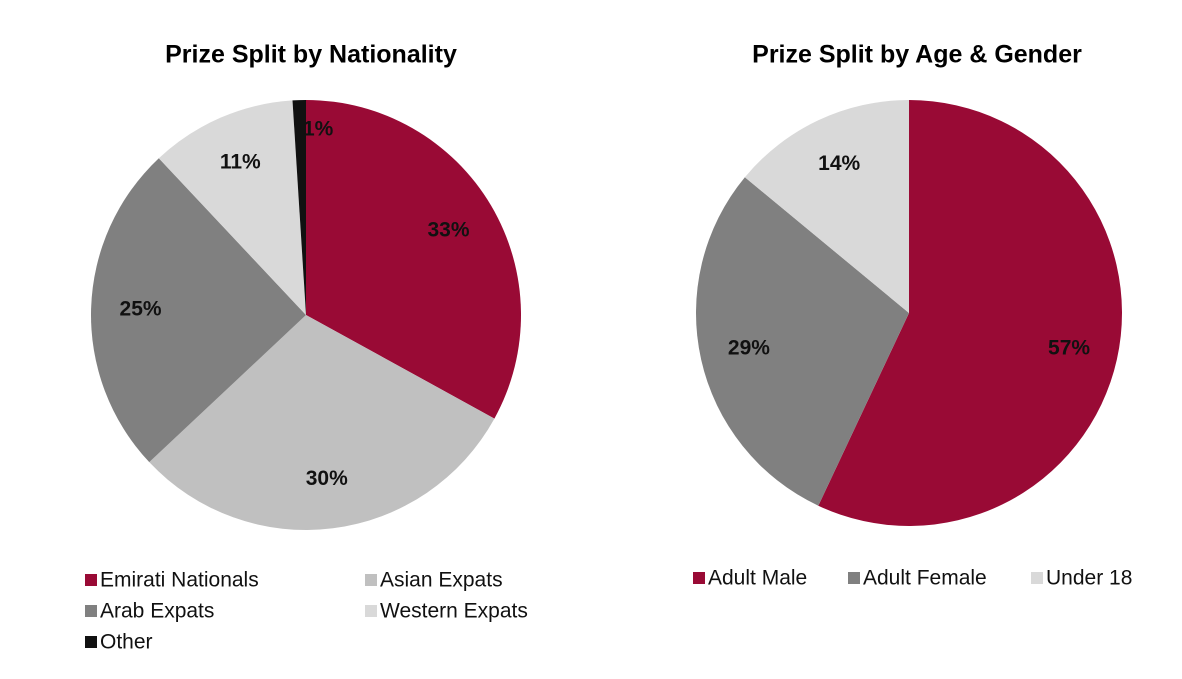 The image size is (1182, 679). What do you see at coordinates (126, 642) in the screenshot?
I see `legend-label: Other` at bounding box center [126, 642].